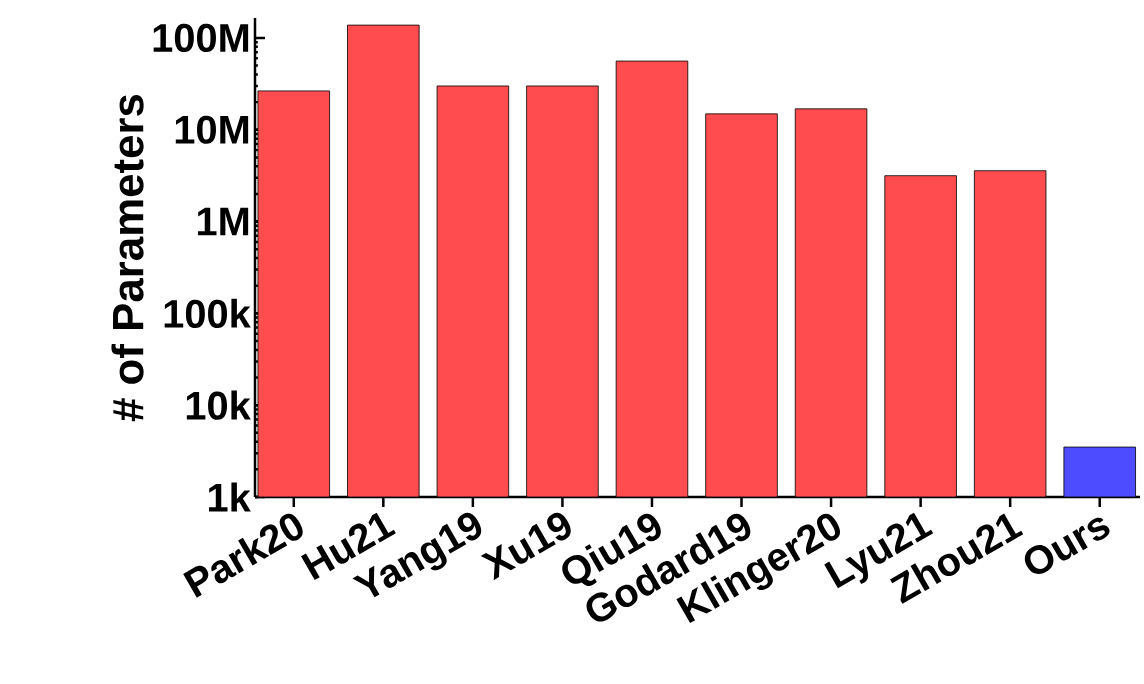 The height and width of the screenshot is (684, 1144). What do you see at coordinates (127, 258) in the screenshot?
I see `y-axis-title: # of Parameters` at bounding box center [127, 258].